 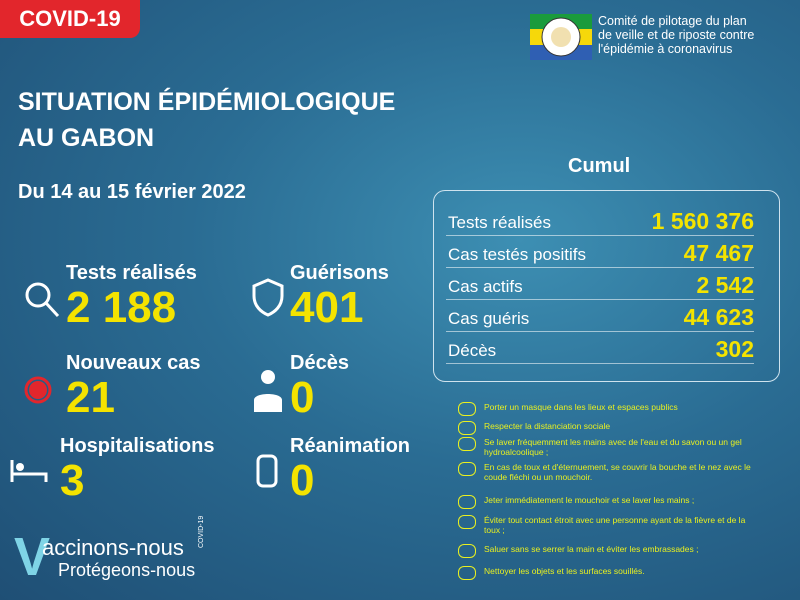 I want to click on cumul-row: Cas actifs 2 542, so click(x=600, y=284).